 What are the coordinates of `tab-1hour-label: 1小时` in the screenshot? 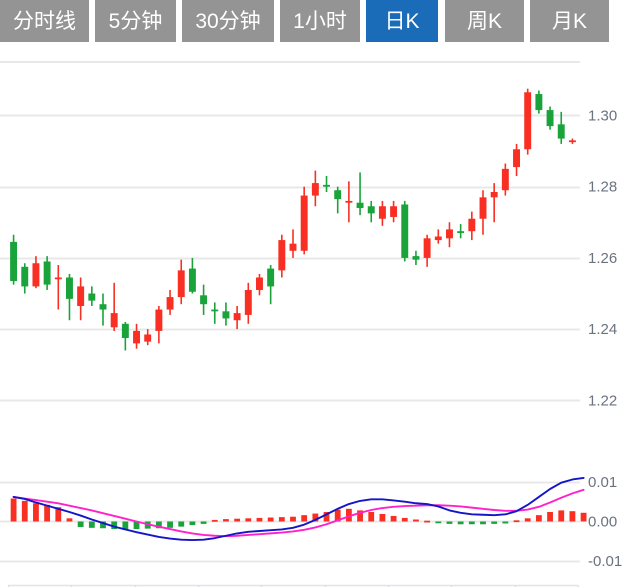 It's located at (320, 21).